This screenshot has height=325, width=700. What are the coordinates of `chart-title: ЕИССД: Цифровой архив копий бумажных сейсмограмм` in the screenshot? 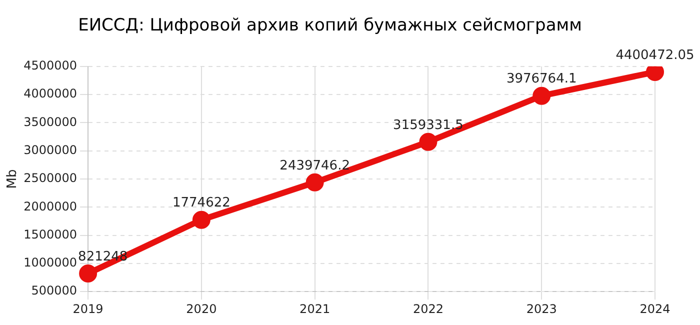 It's located at (330, 26).